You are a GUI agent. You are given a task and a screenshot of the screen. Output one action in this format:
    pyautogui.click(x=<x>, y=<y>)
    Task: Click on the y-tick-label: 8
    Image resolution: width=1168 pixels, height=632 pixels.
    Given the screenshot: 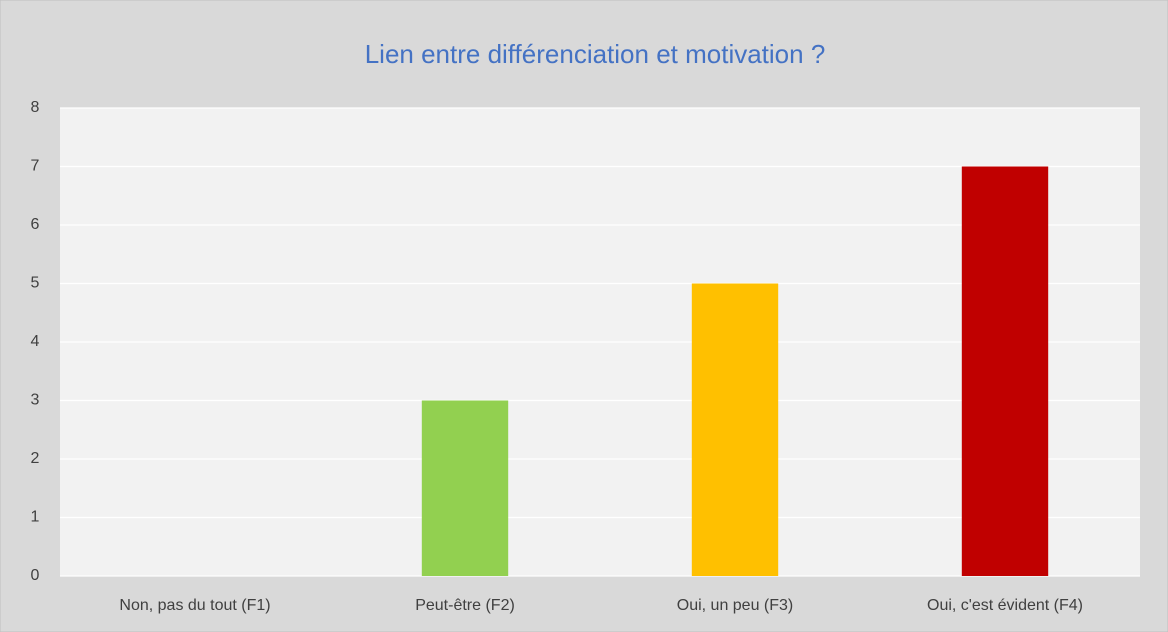 What is the action you would take?
    pyautogui.click(x=35, y=107)
    